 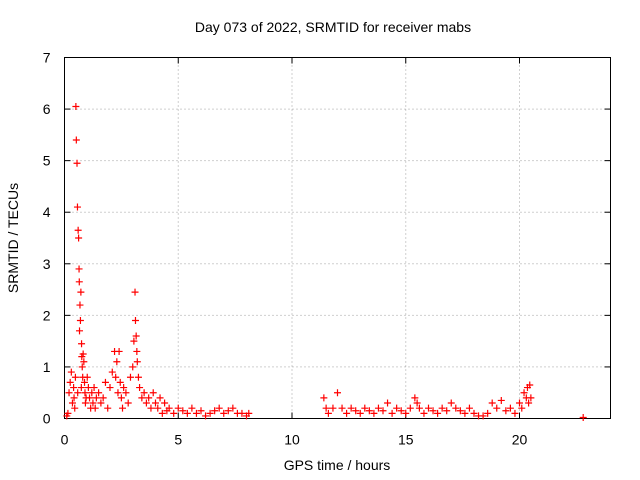 What do you see at coordinates (47, 315) in the screenshot?
I see `y-tick-label: 2` at bounding box center [47, 315].